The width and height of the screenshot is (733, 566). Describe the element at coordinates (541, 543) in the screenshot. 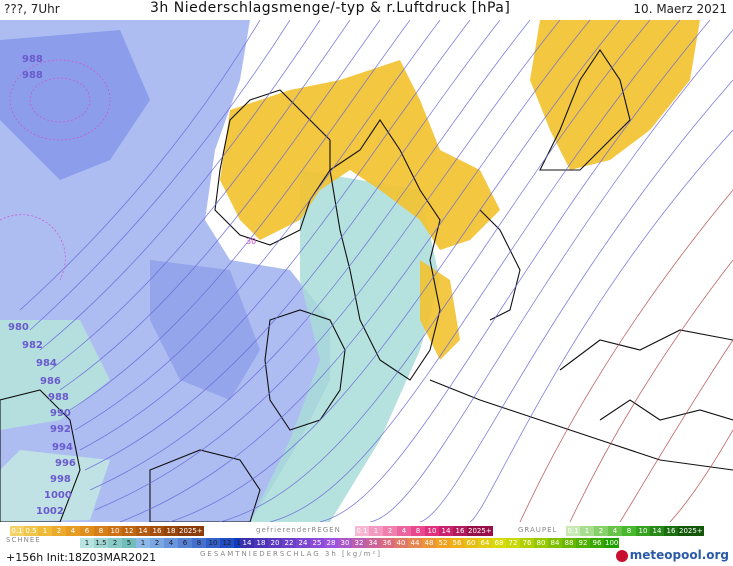

I see `legend-swatch: 80` at that location.